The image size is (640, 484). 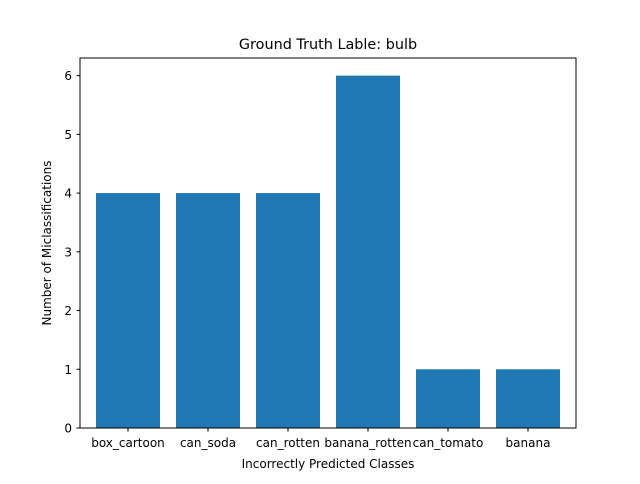 I want to click on y-tick-label: 4, so click(x=68, y=194).